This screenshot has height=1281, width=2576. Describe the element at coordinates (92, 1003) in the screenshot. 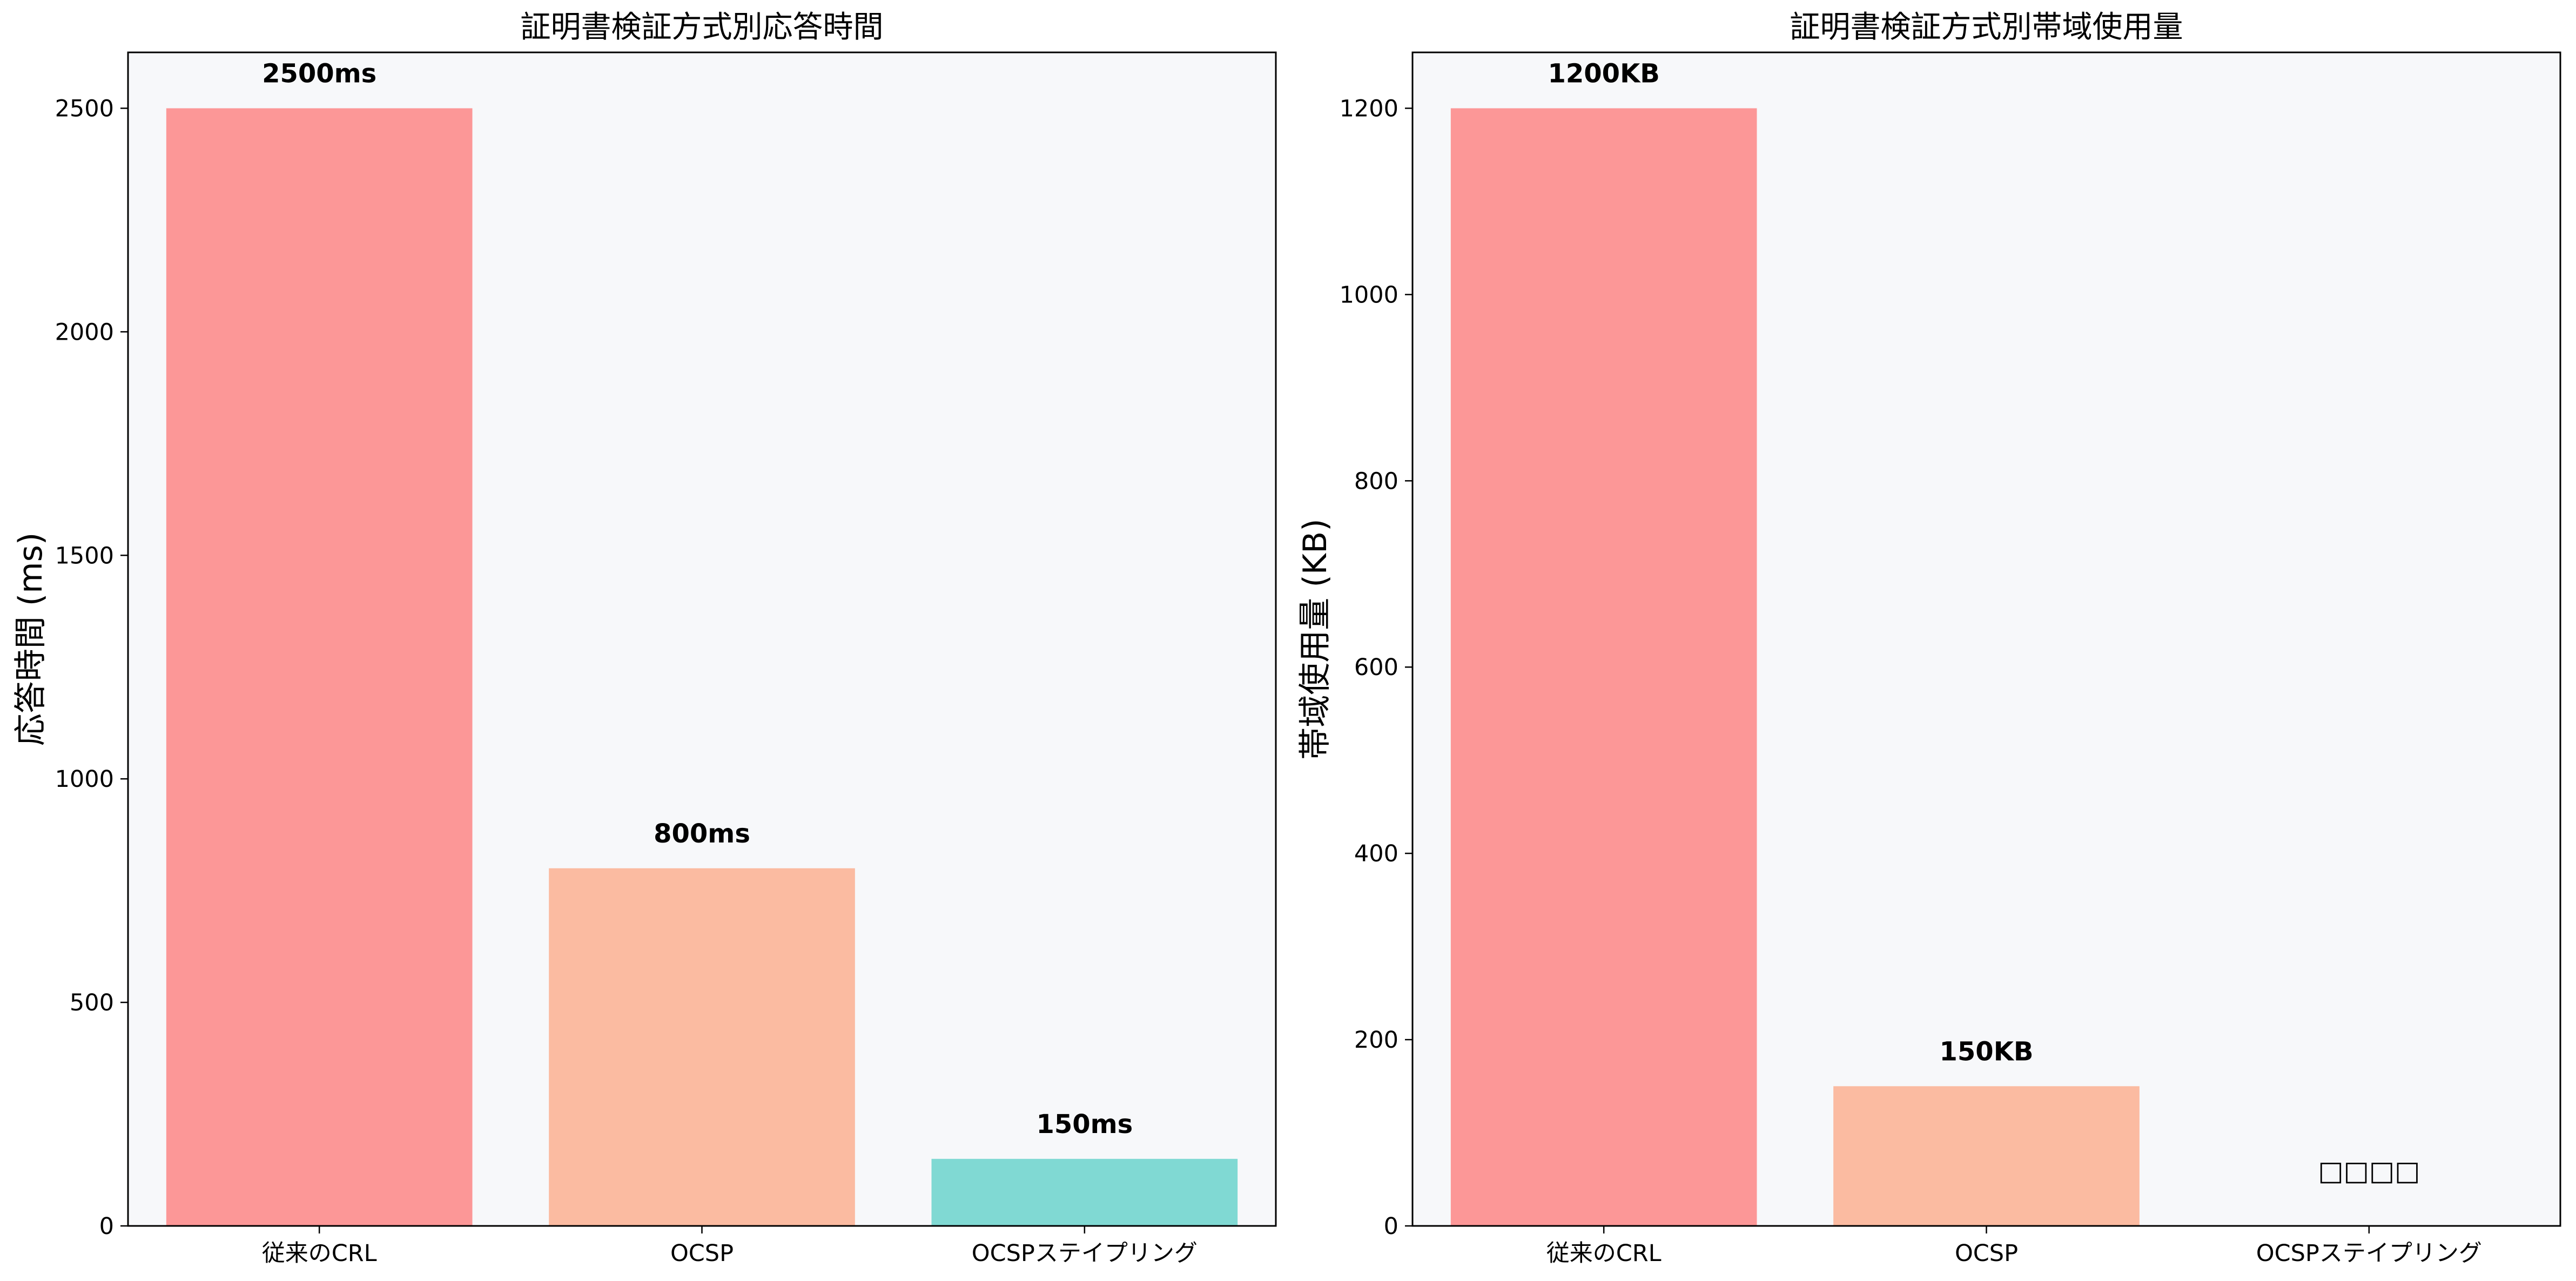

I see `y-tick-label-2: 500` at that location.